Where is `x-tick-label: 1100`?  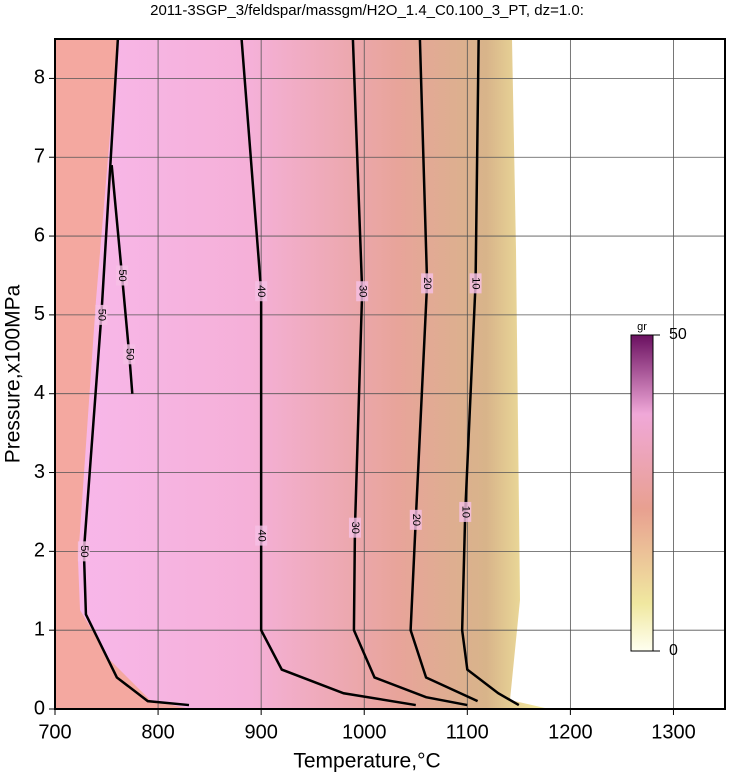
x-tick-label: 1100 is located at coordinates (467, 732).